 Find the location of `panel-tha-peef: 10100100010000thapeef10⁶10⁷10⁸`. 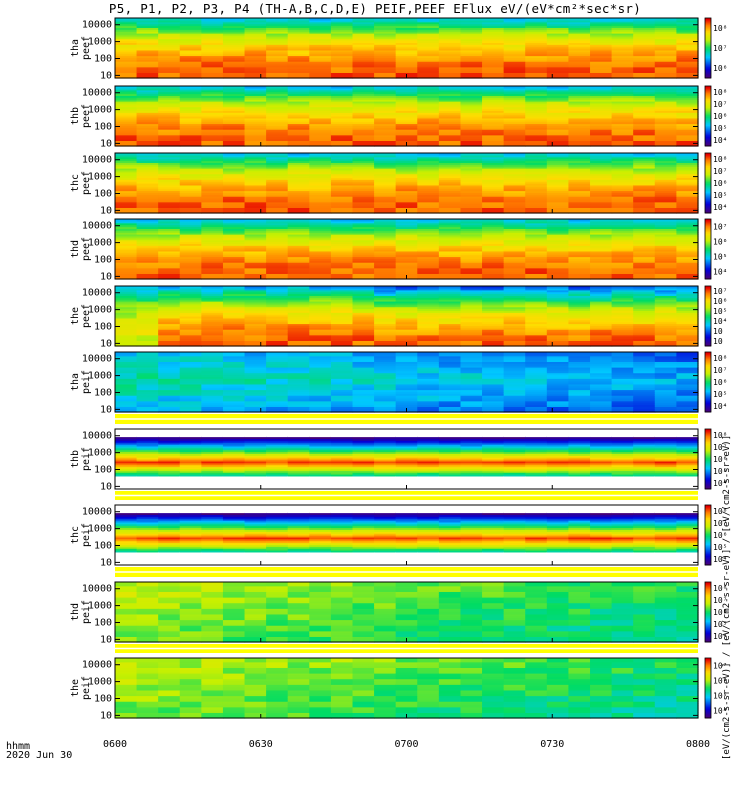

panel-tha-peef: 10100100010000thapeef10⁶10⁷10⁸ is located at coordinates (398, 49).